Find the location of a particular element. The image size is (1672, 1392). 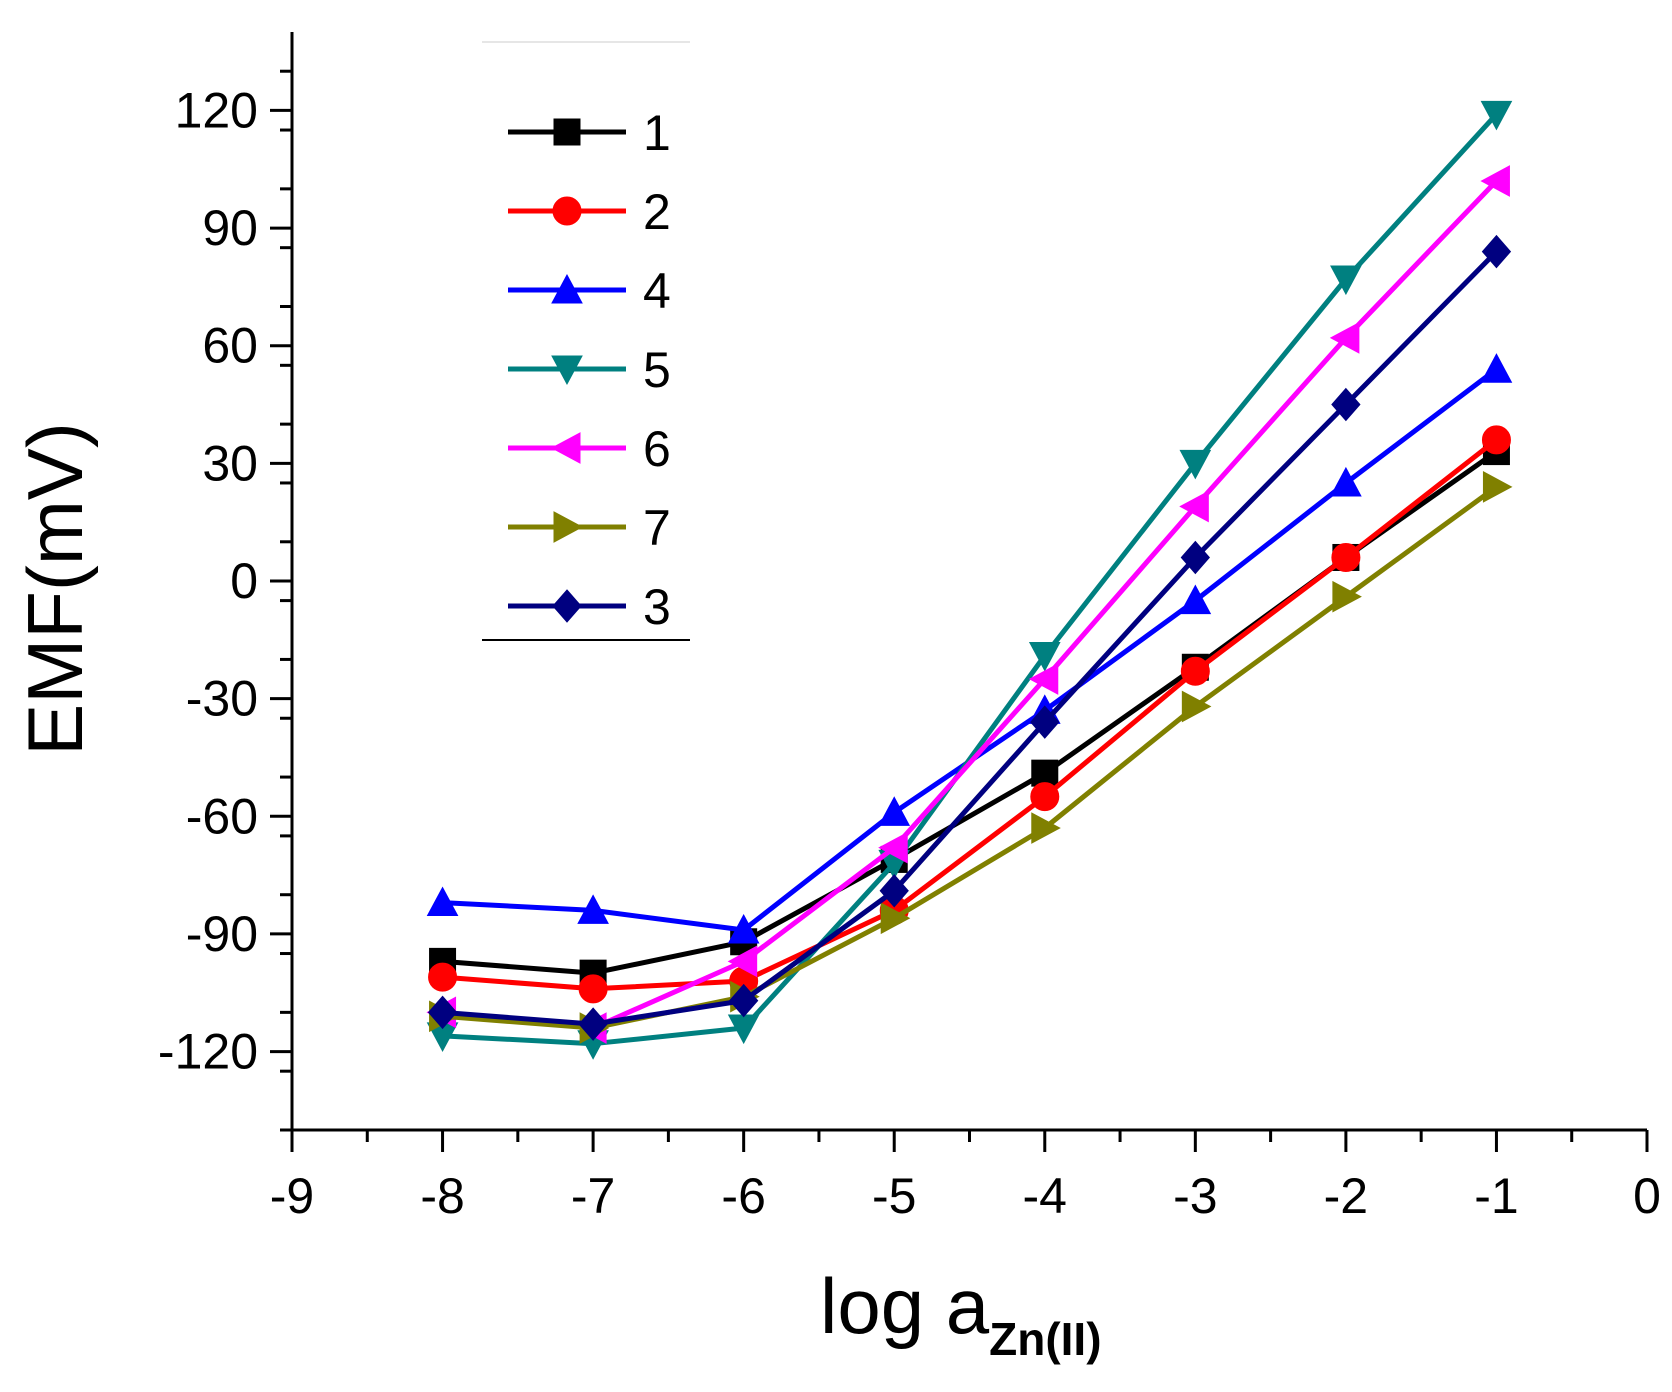

x-tick-label: -7 is located at coordinates (593, 1196).